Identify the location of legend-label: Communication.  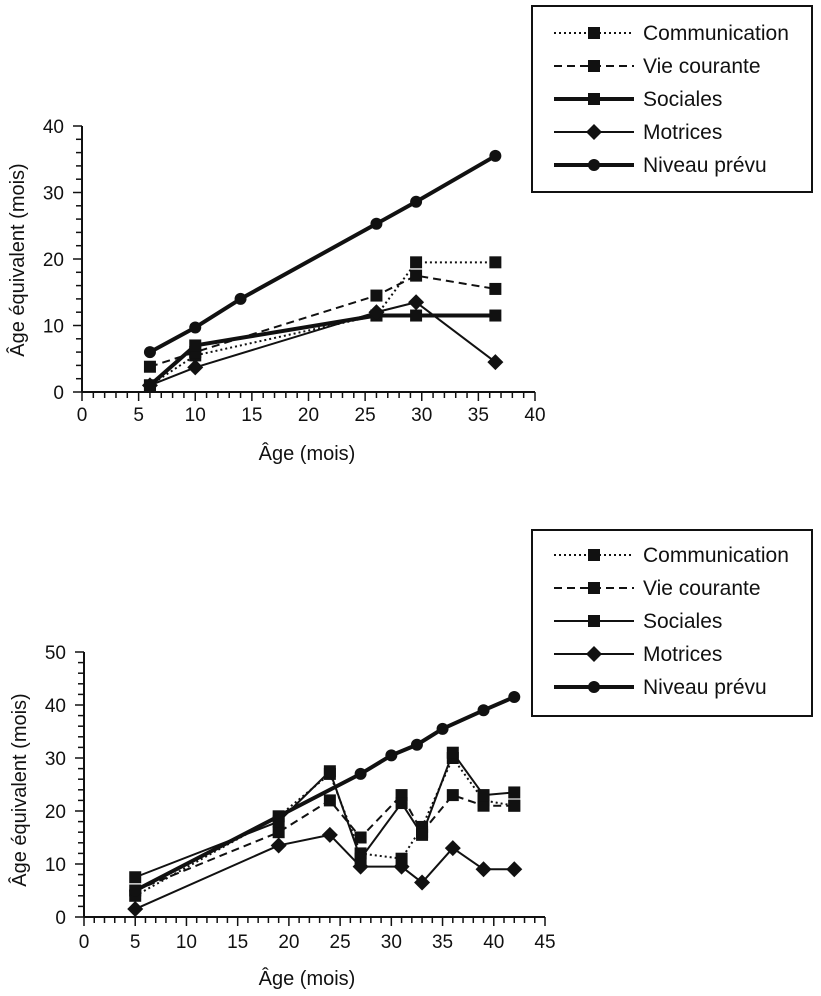
(716, 33).